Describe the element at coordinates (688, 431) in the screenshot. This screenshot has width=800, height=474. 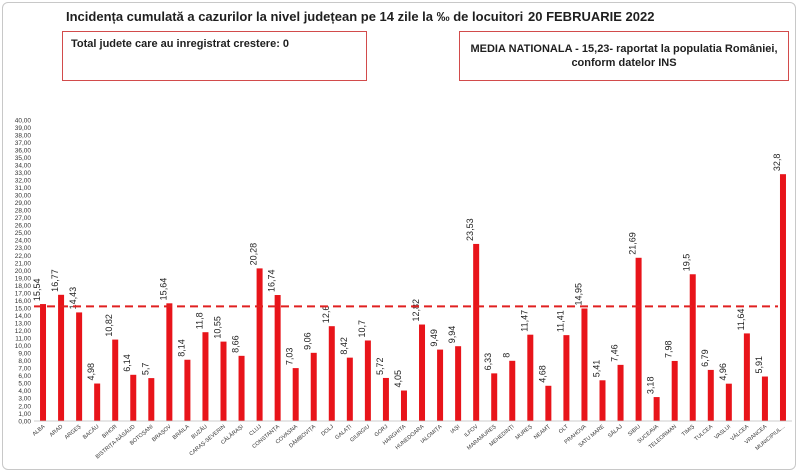
I see `category-label: TIMIȘ` at that location.